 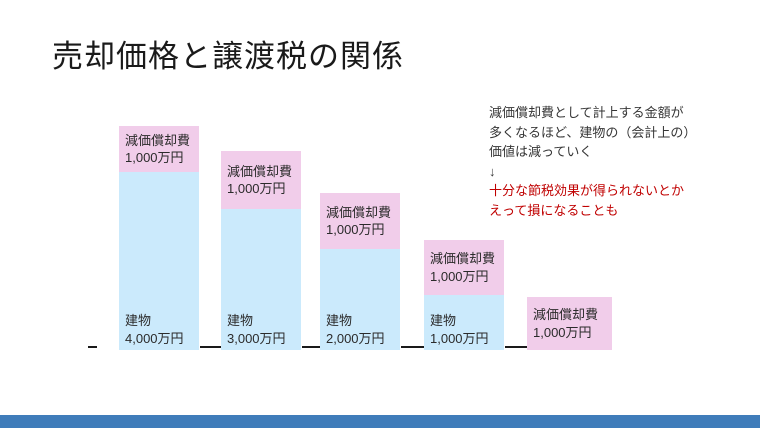 I want to click on building-text: 建物 1,000万円, so click(x=459, y=329).